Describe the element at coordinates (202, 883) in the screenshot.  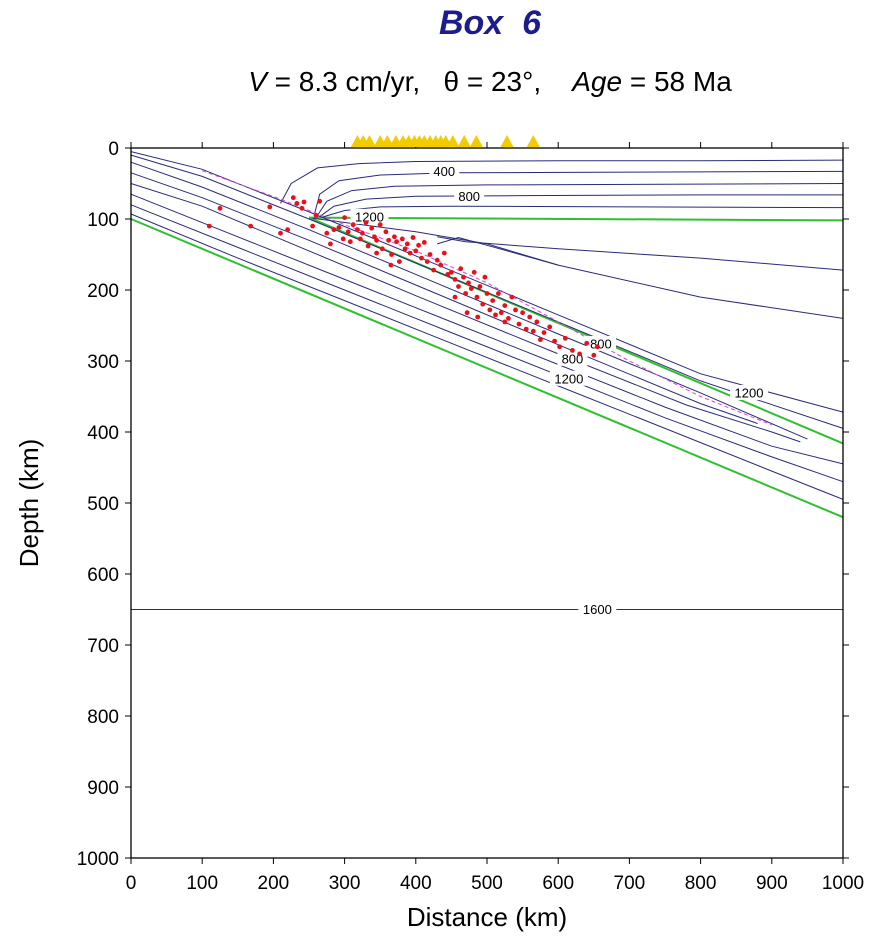
I see `x-tick-label: 100` at that location.